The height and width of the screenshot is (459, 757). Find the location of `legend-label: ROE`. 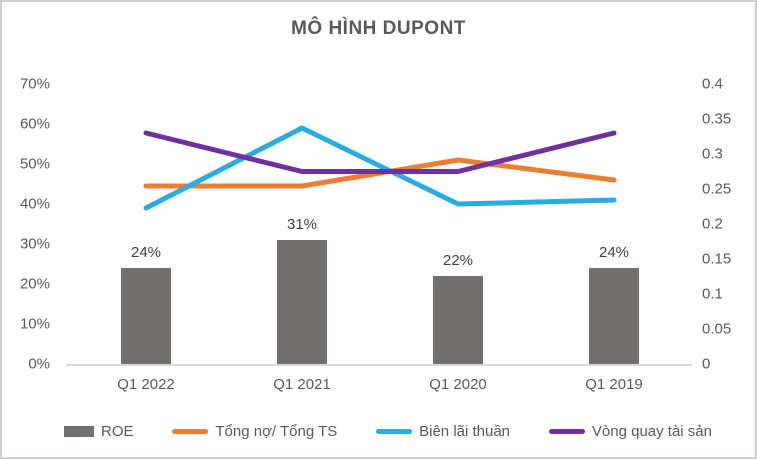

legend-label: ROE is located at coordinates (117, 431).